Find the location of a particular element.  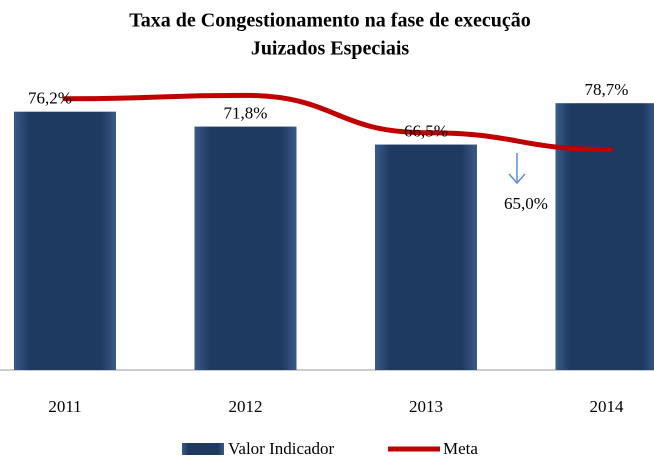

legend-label: Meta is located at coordinates (460, 448).